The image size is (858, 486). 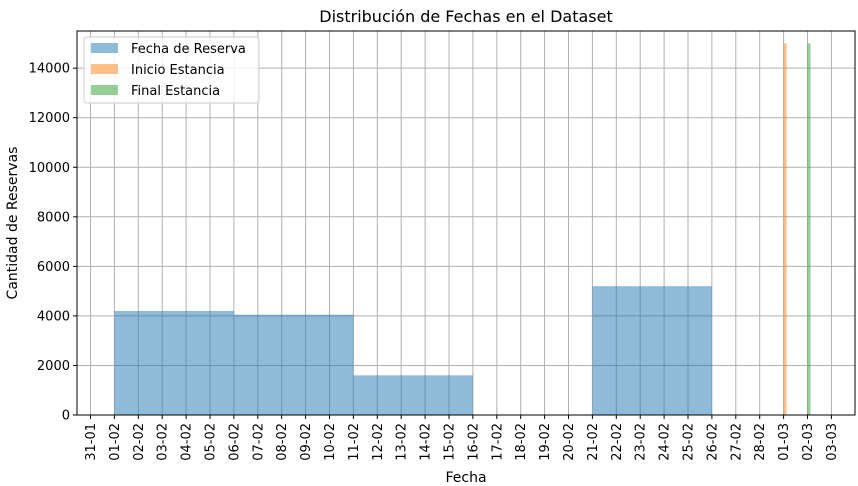 What do you see at coordinates (175, 91) in the screenshot?
I see `legend-label: Final Estancia` at bounding box center [175, 91].